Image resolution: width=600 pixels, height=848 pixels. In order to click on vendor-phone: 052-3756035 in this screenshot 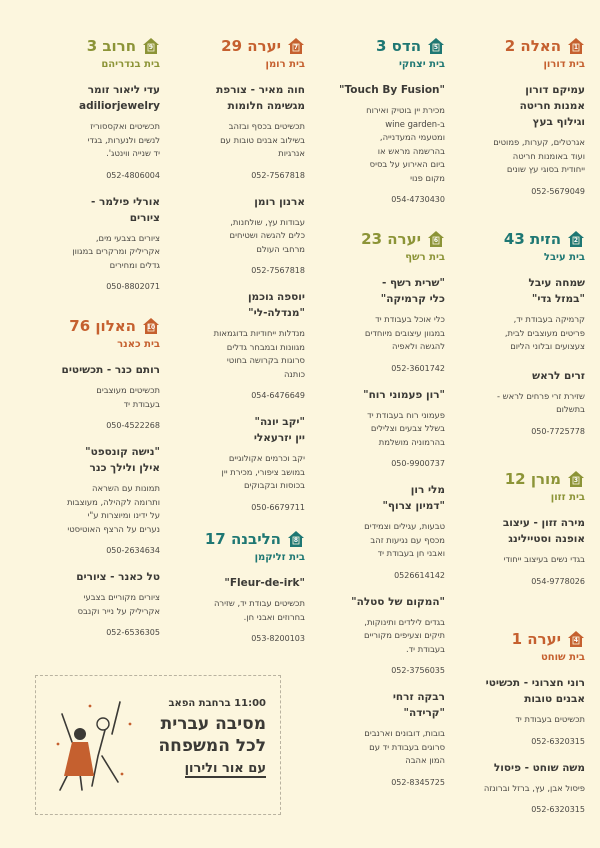, I will do `click(418, 670)`.